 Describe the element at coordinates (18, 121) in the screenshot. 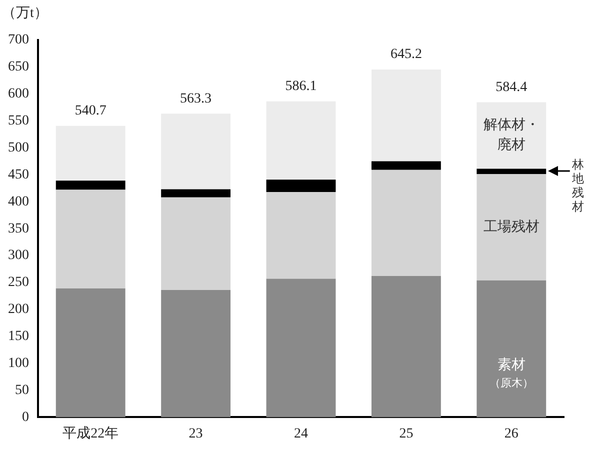

I see `y-tick-label: 550` at that location.